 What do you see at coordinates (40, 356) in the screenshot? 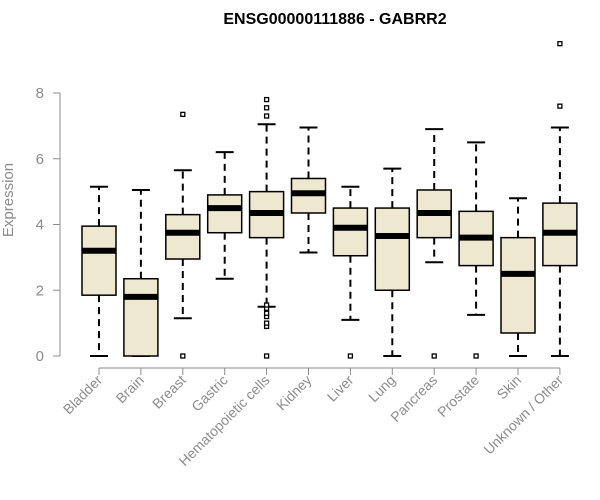
I see `y-tick-label: 0` at bounding box center [40, 356].